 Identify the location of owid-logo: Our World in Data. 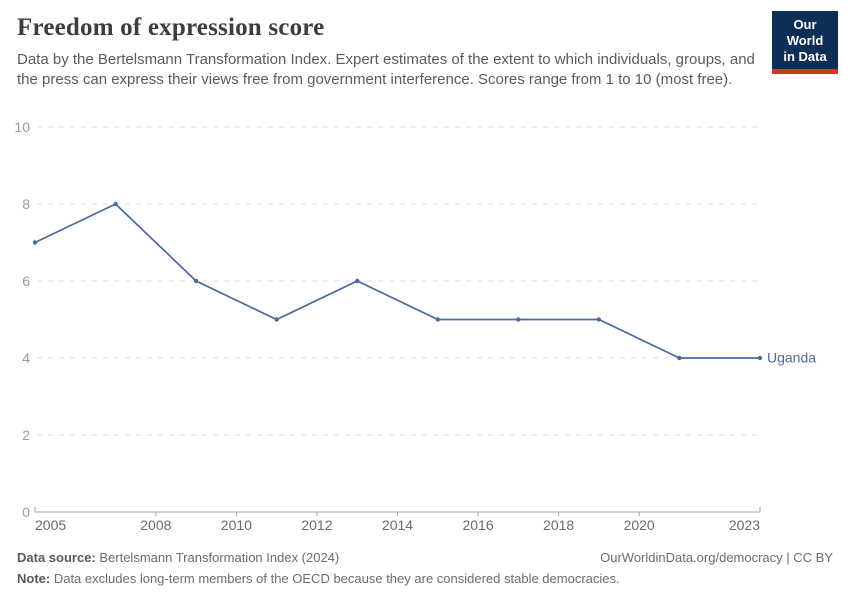
(805, 42).